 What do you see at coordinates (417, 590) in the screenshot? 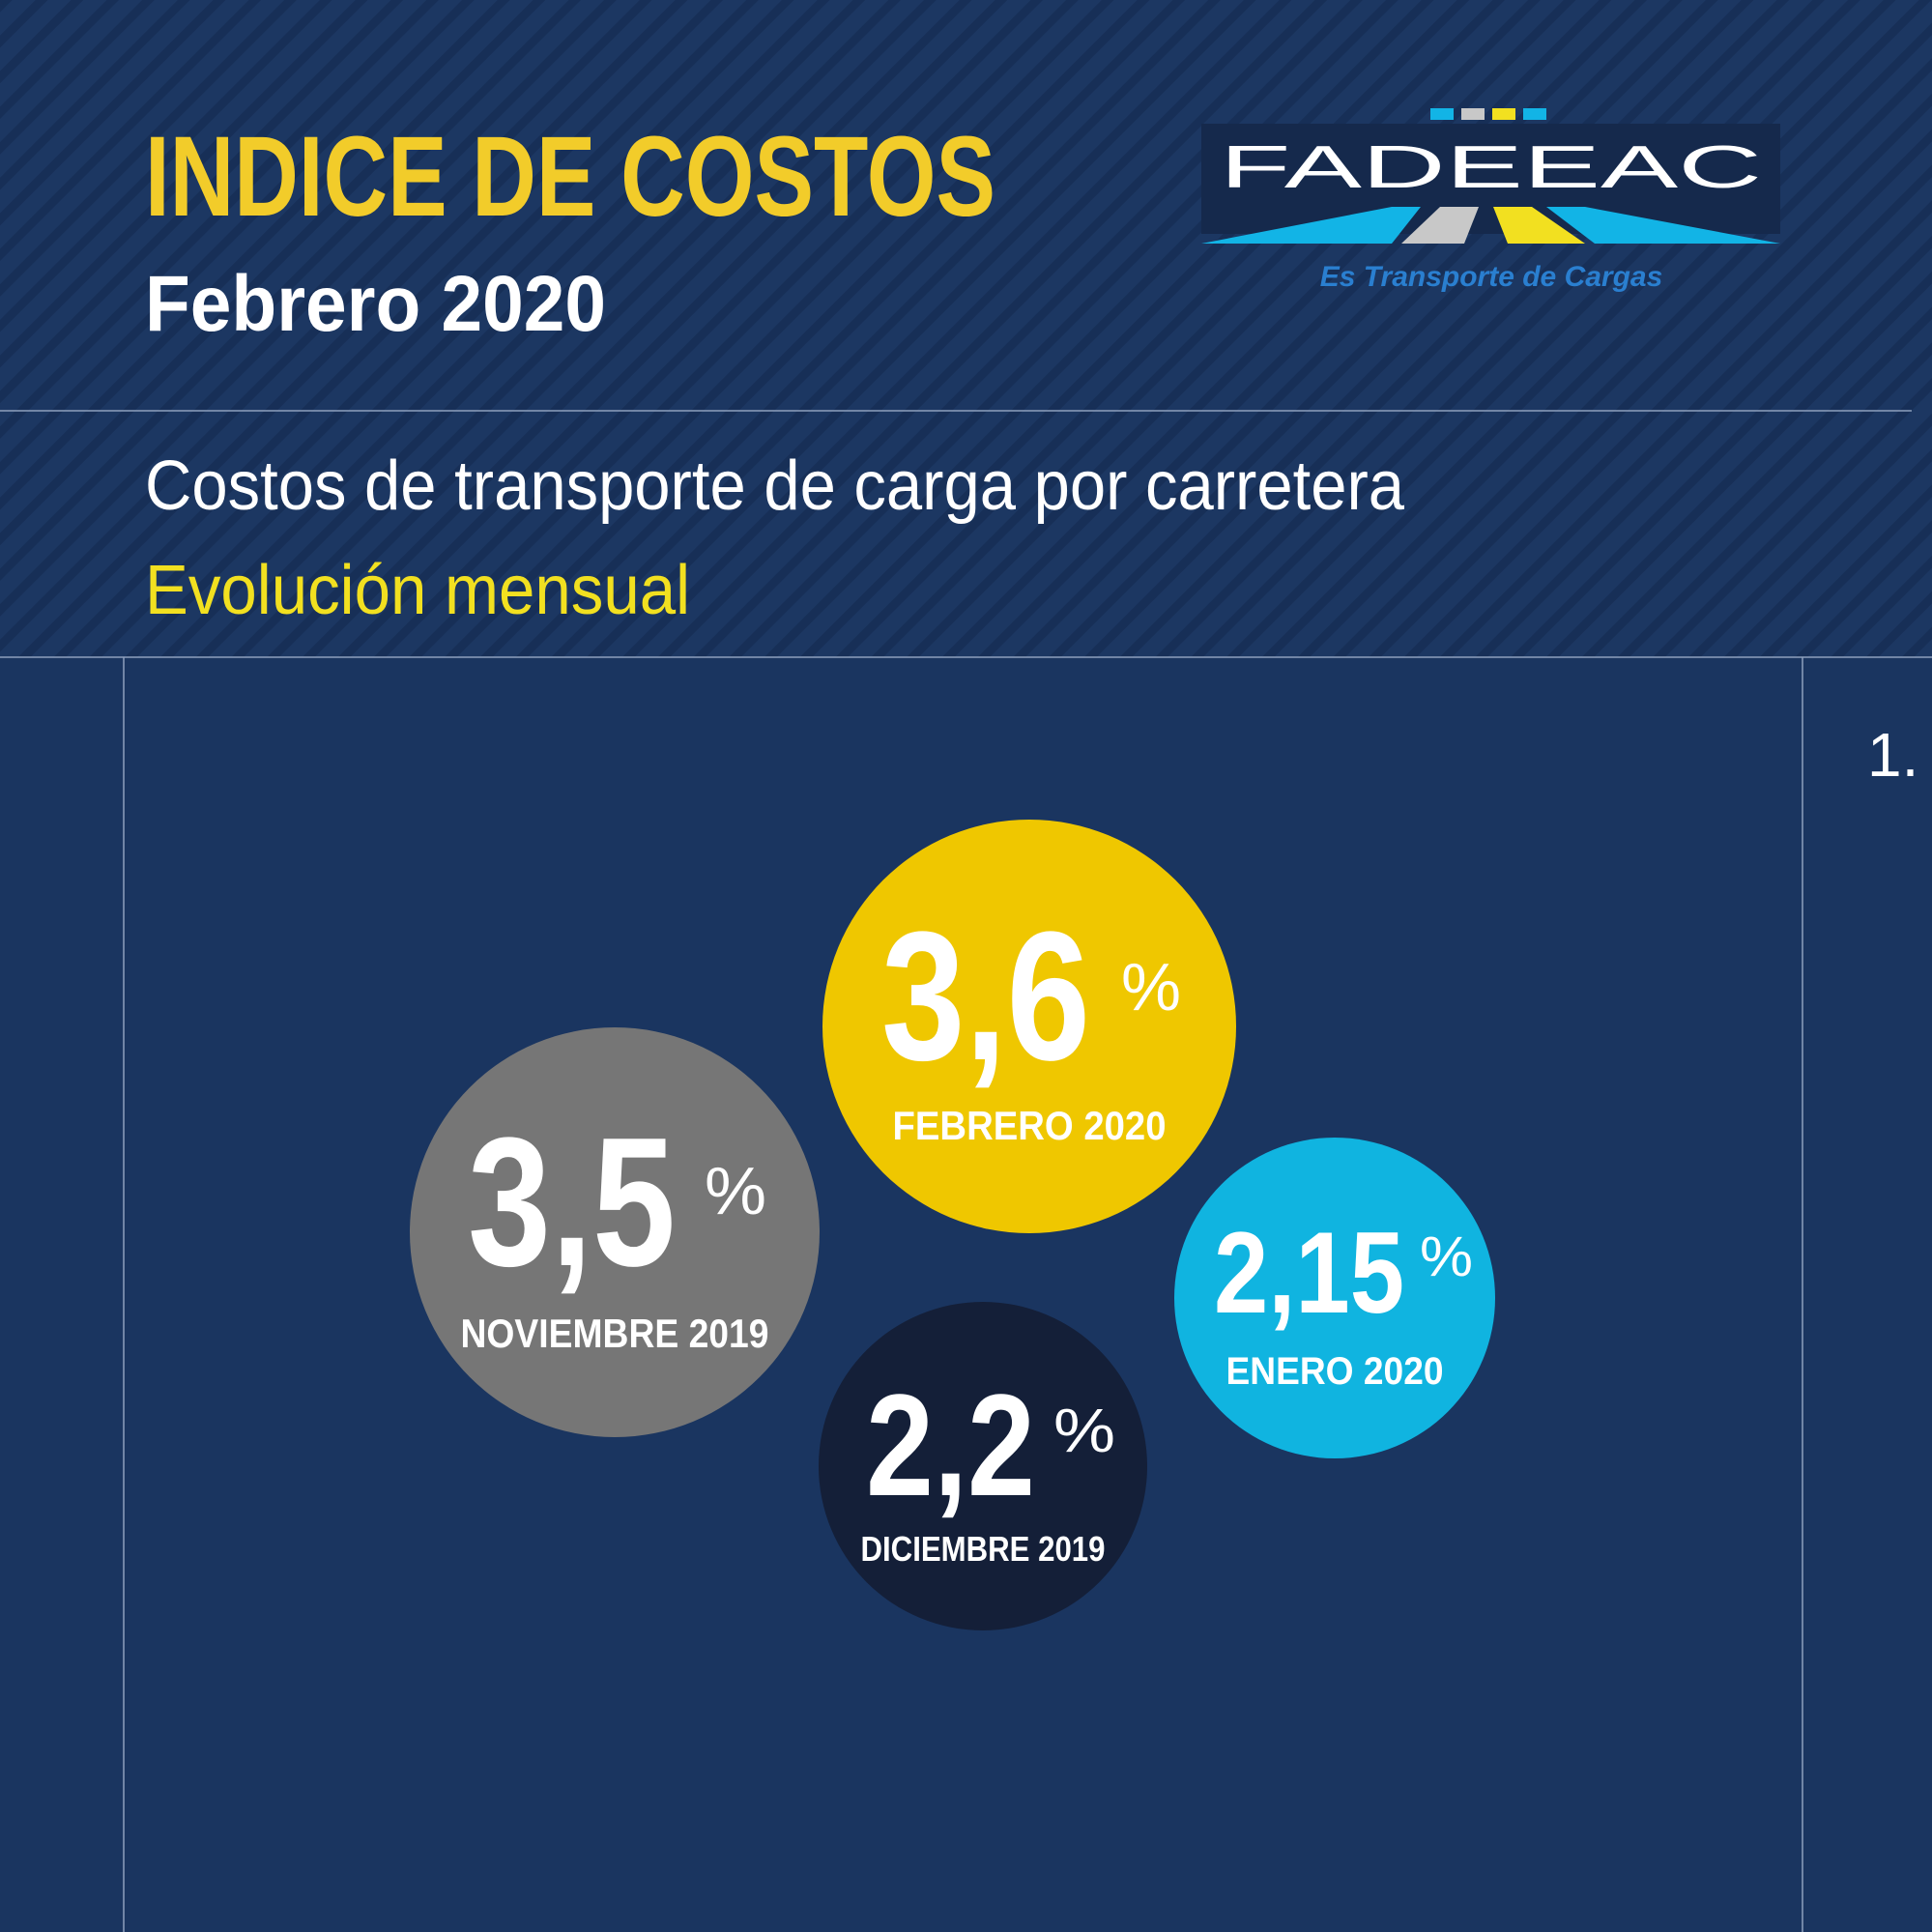
I see `section-subtitle: Evolución mensual` at bounding box center [417, 590].